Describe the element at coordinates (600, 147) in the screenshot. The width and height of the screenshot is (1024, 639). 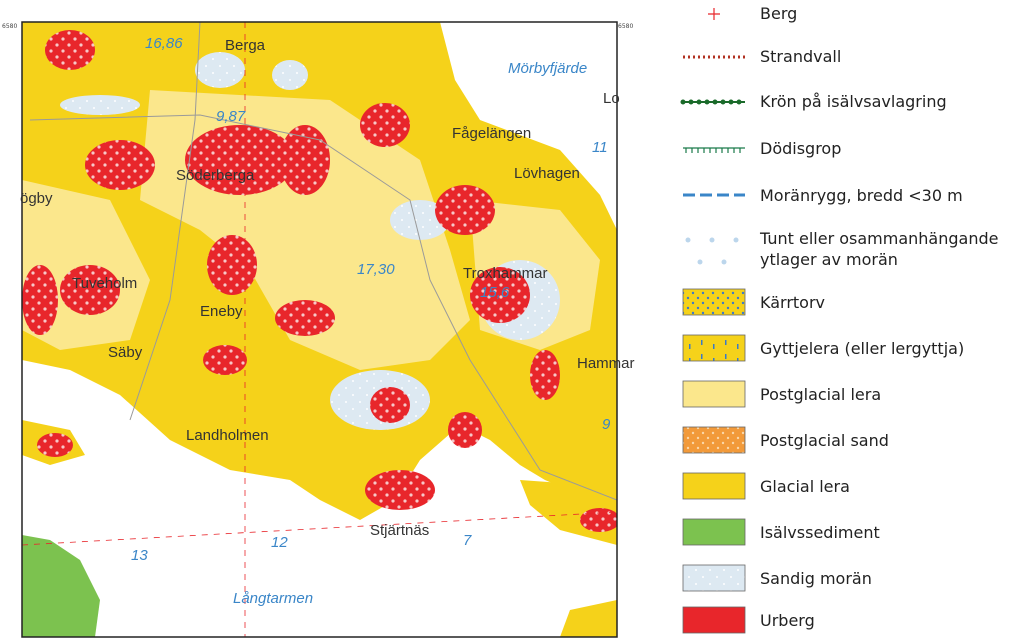
I see `depth: 11` at that location.